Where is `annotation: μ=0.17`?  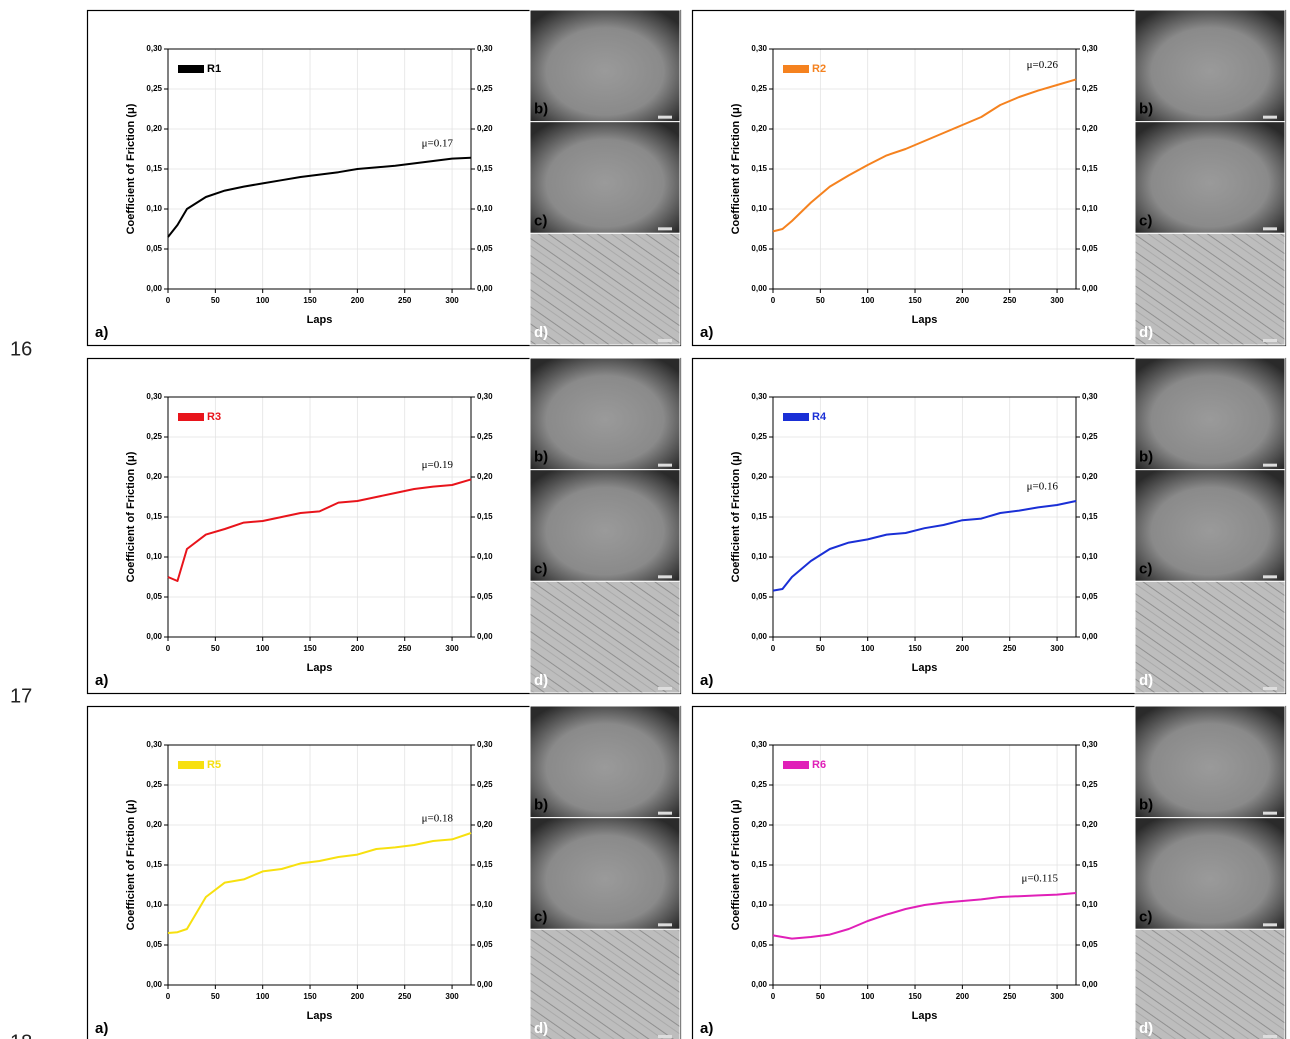
annotation: μ=0.17 is located at coordinates (438, 143).